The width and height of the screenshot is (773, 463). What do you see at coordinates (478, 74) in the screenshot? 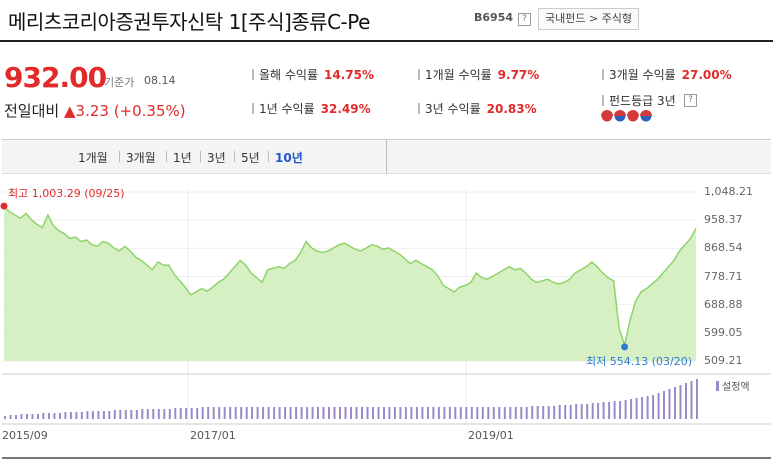
I see `return-1m: 1개월 수익률 9.77%` at bounding box center [478, 74].